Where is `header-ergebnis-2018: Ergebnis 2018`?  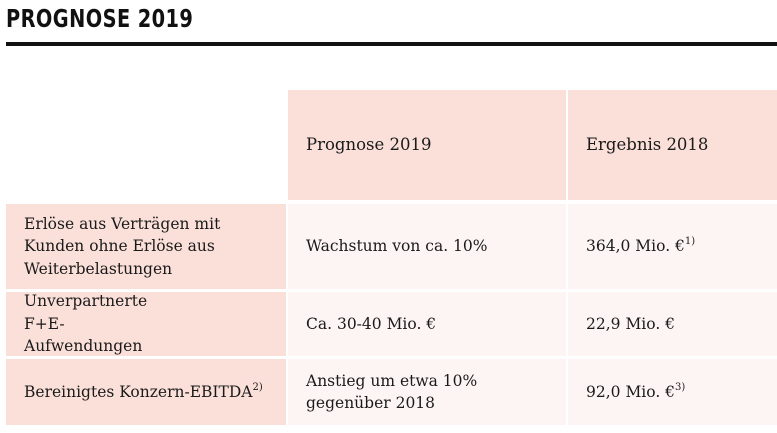
header-ergebnis-2018: Ergebnis 2018 is located at coordinates (672, 145).